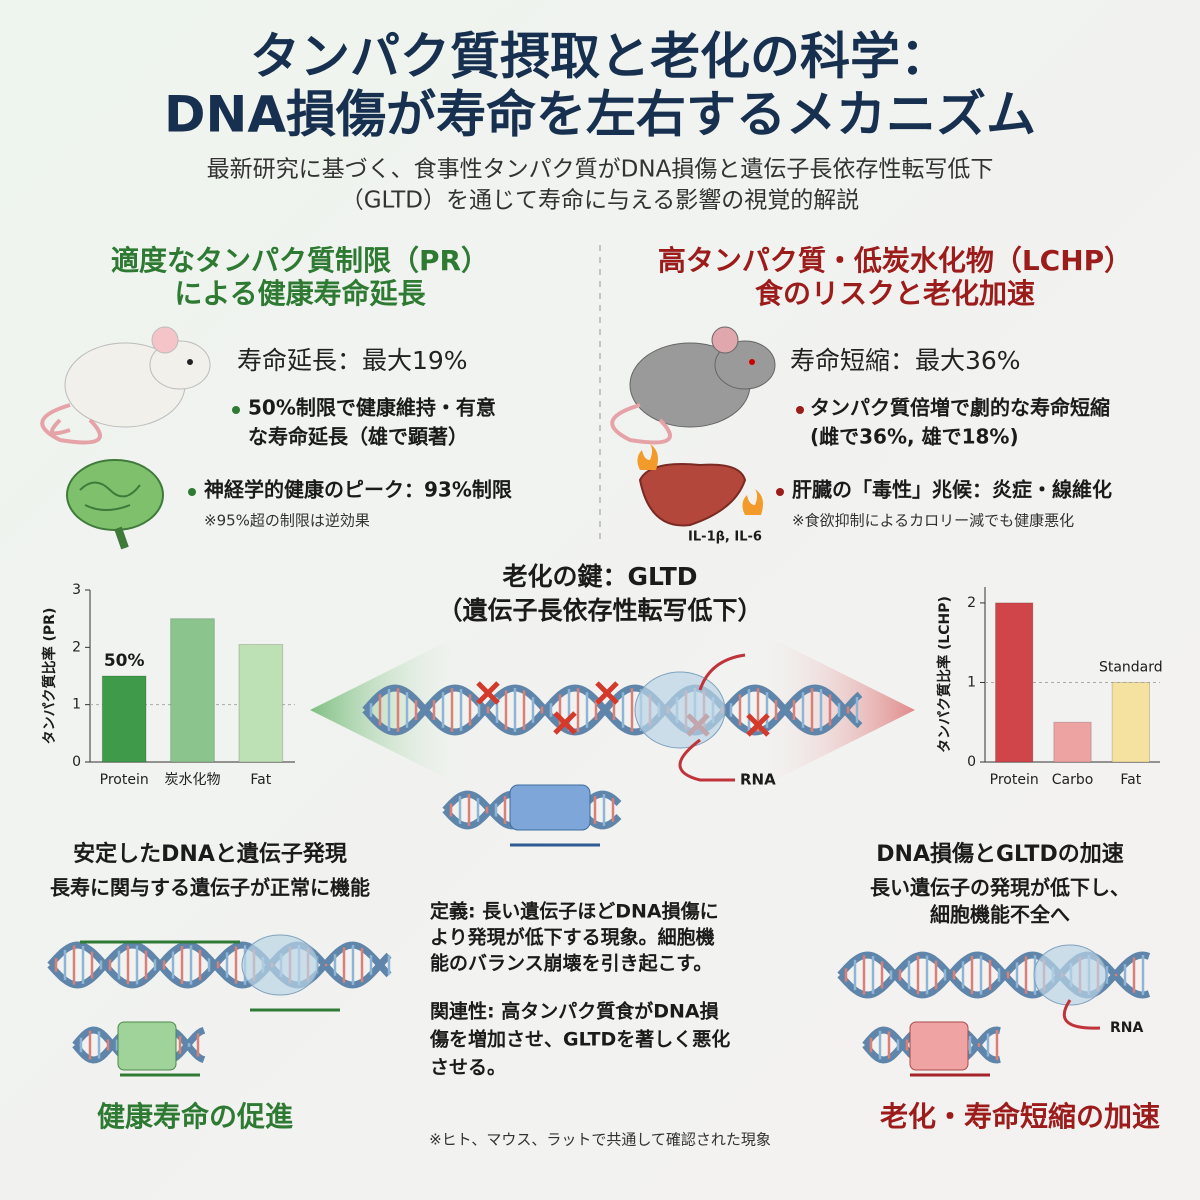  I want to click on note: ※食欲抑制によるカロリー減でも健康悪化, so click(933, 521).